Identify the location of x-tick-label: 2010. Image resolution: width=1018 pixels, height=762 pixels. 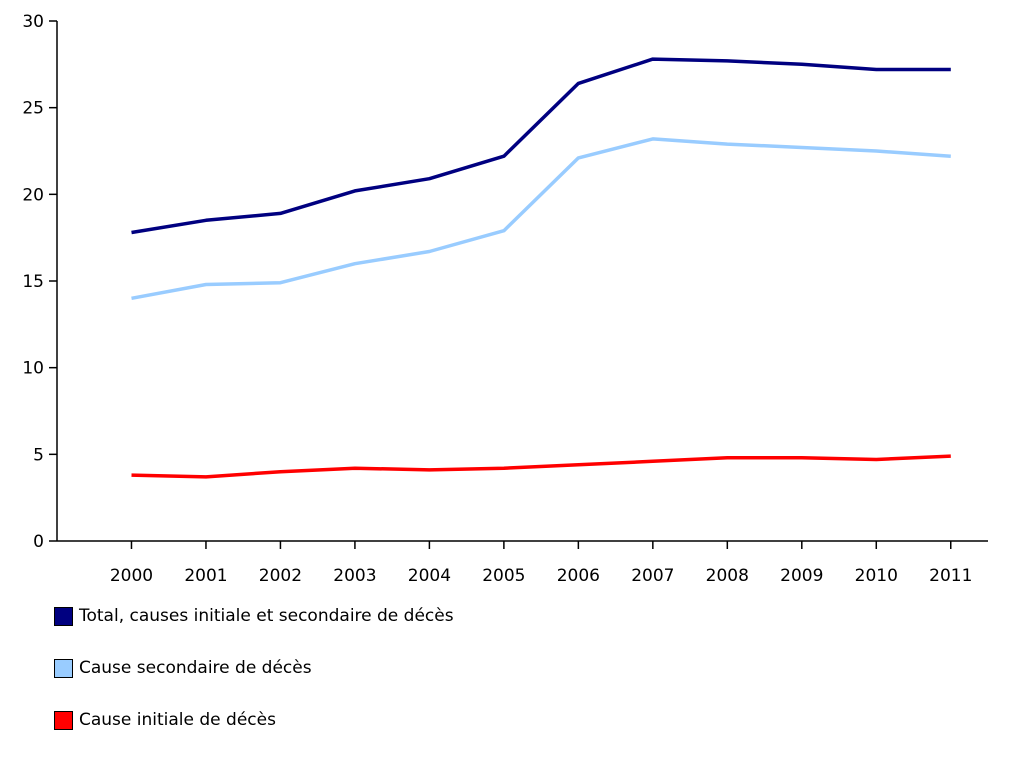
(876, 576).